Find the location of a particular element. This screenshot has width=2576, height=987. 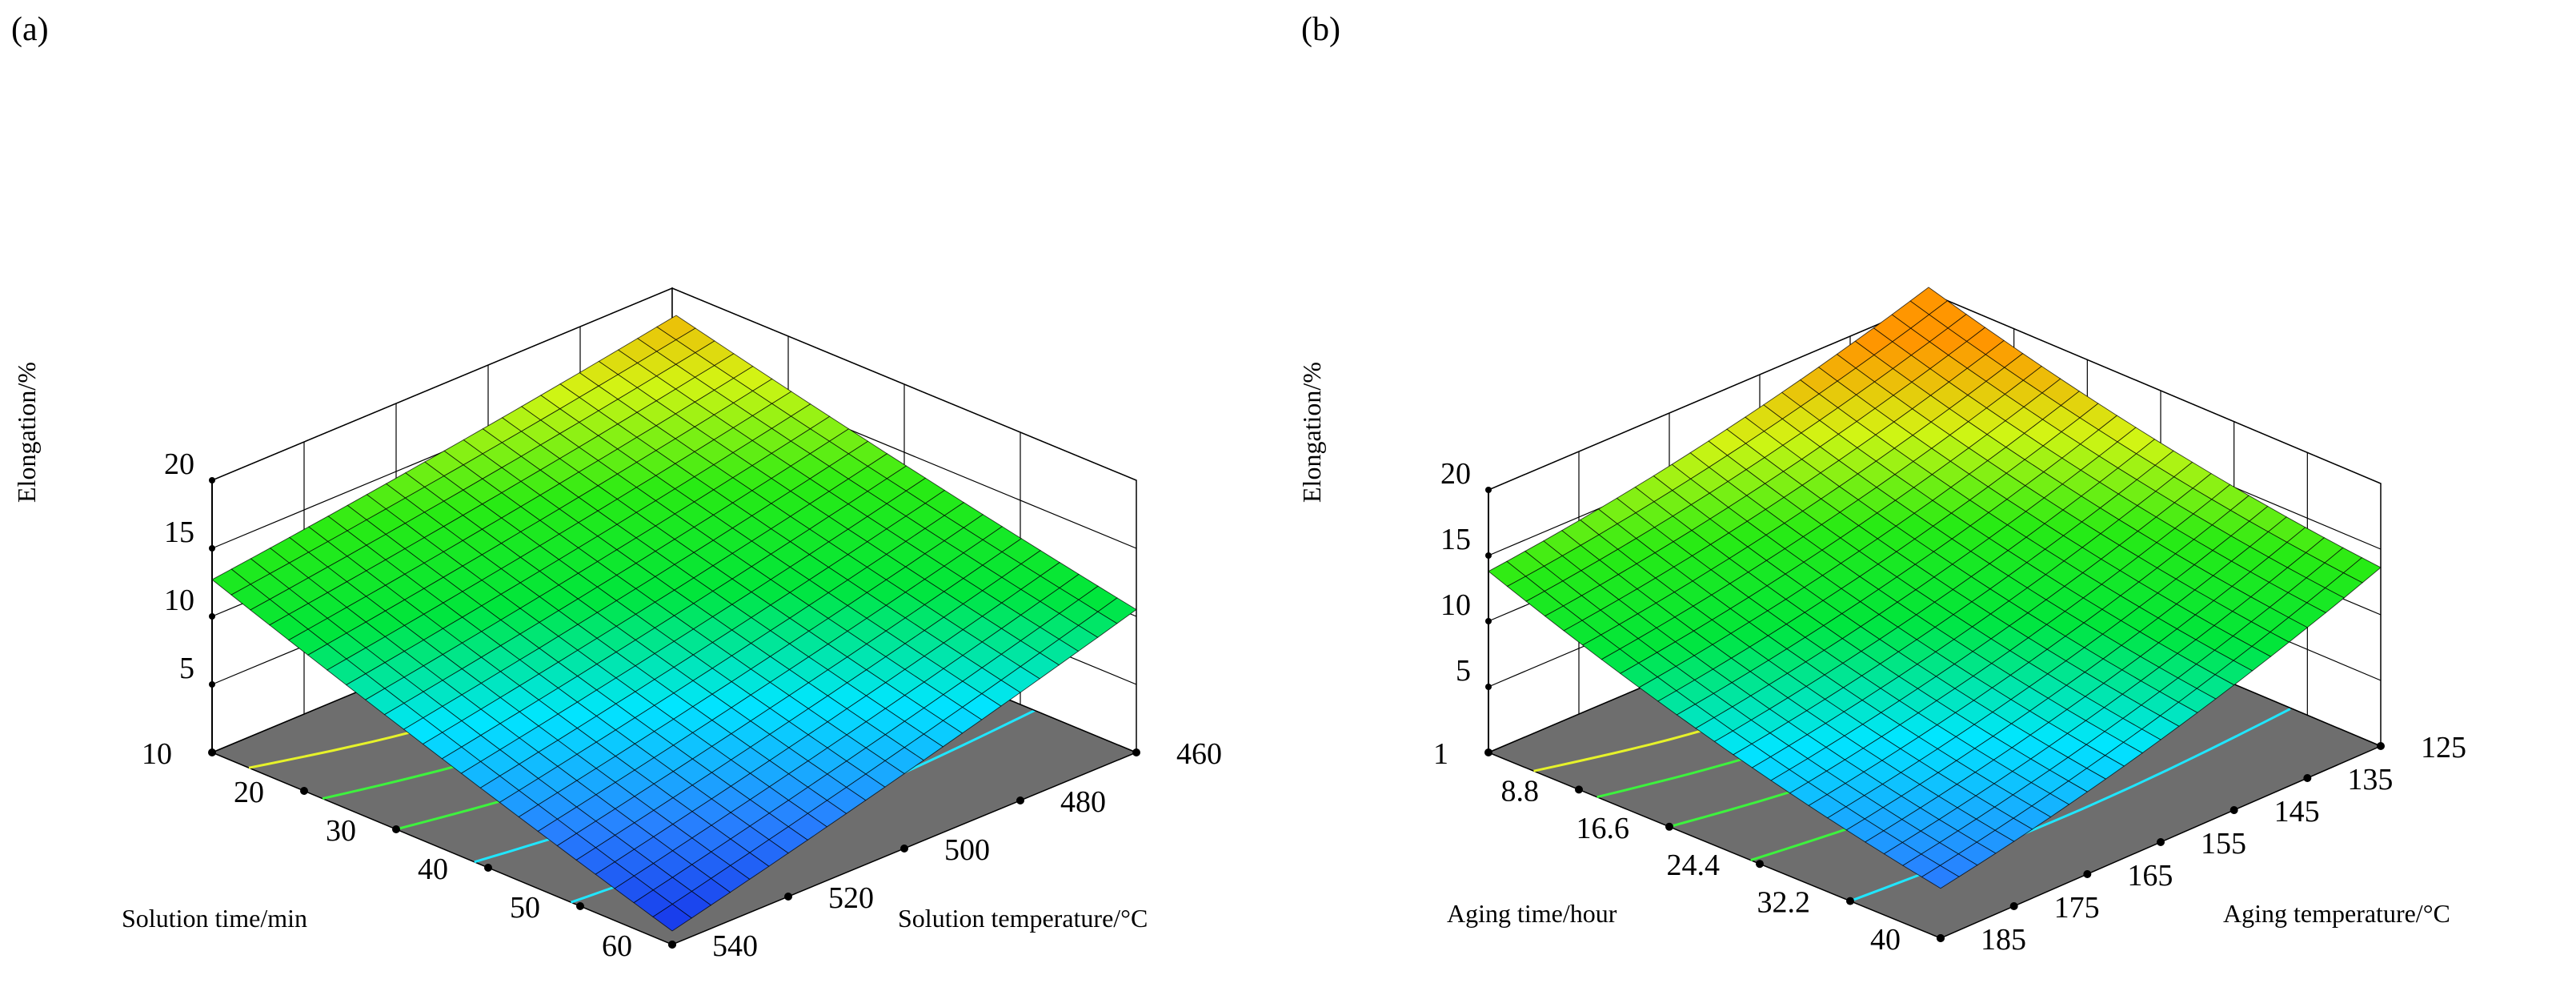

y-tick-label: 460 is located at coordinates (1199, 754).